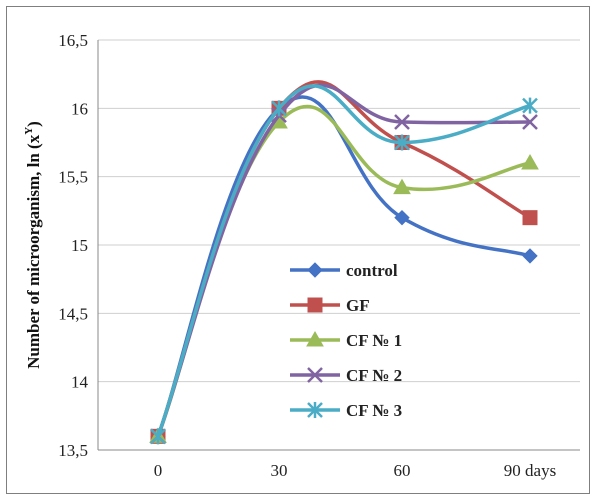  I want to click on legend-item: CF № 1, so click(346, 340).